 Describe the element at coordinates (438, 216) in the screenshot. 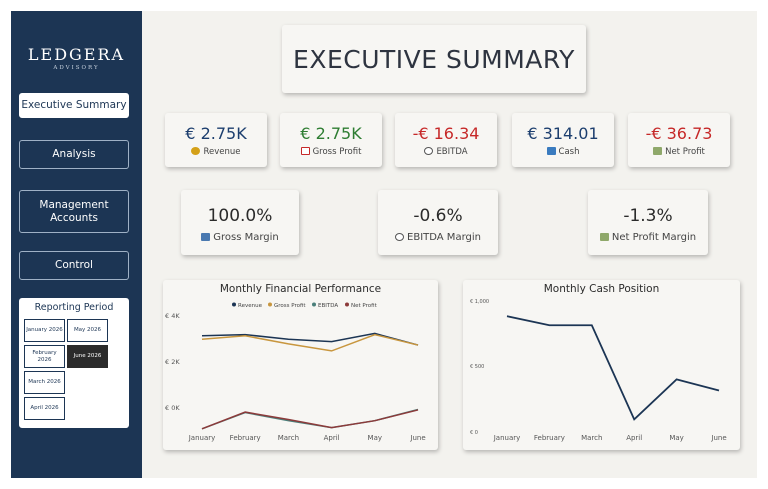

I see `ebitda-margin-value: -0.6%` at that location.